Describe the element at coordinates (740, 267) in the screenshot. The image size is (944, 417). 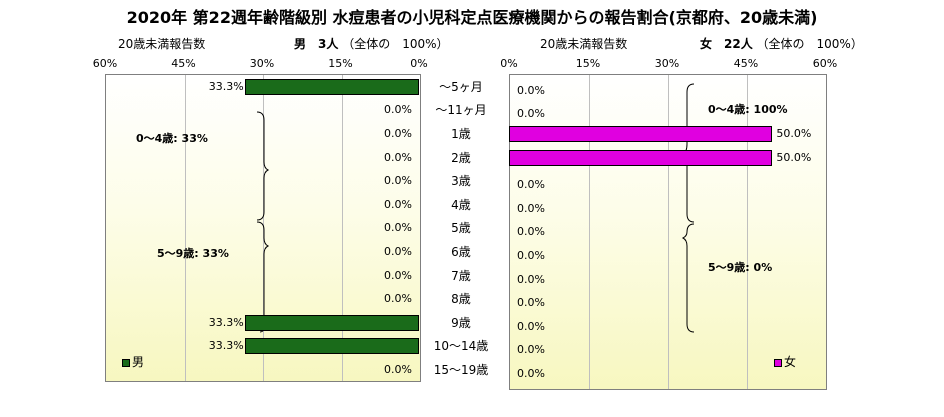
I see `female-group-label-5-9: 5～9歳: 0%` at that location.